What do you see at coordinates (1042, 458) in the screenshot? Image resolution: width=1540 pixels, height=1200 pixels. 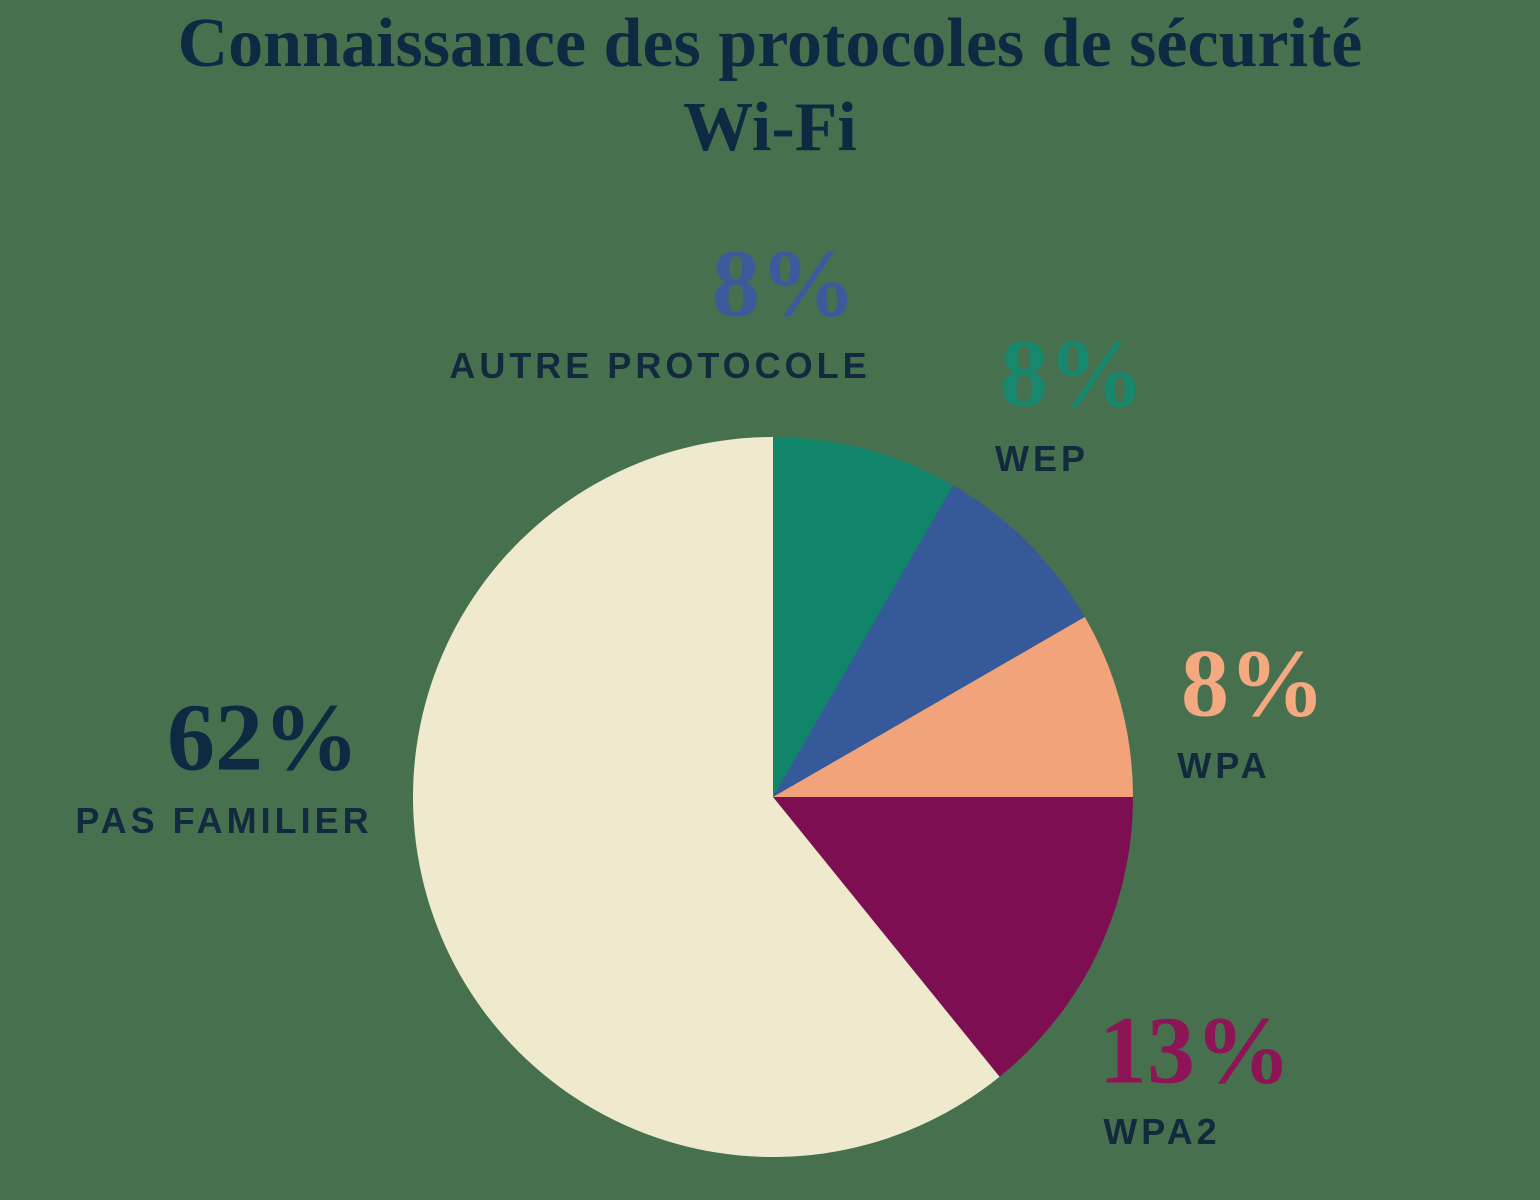 I see `label-wep: WEP` at bounding box center [1042, 458].